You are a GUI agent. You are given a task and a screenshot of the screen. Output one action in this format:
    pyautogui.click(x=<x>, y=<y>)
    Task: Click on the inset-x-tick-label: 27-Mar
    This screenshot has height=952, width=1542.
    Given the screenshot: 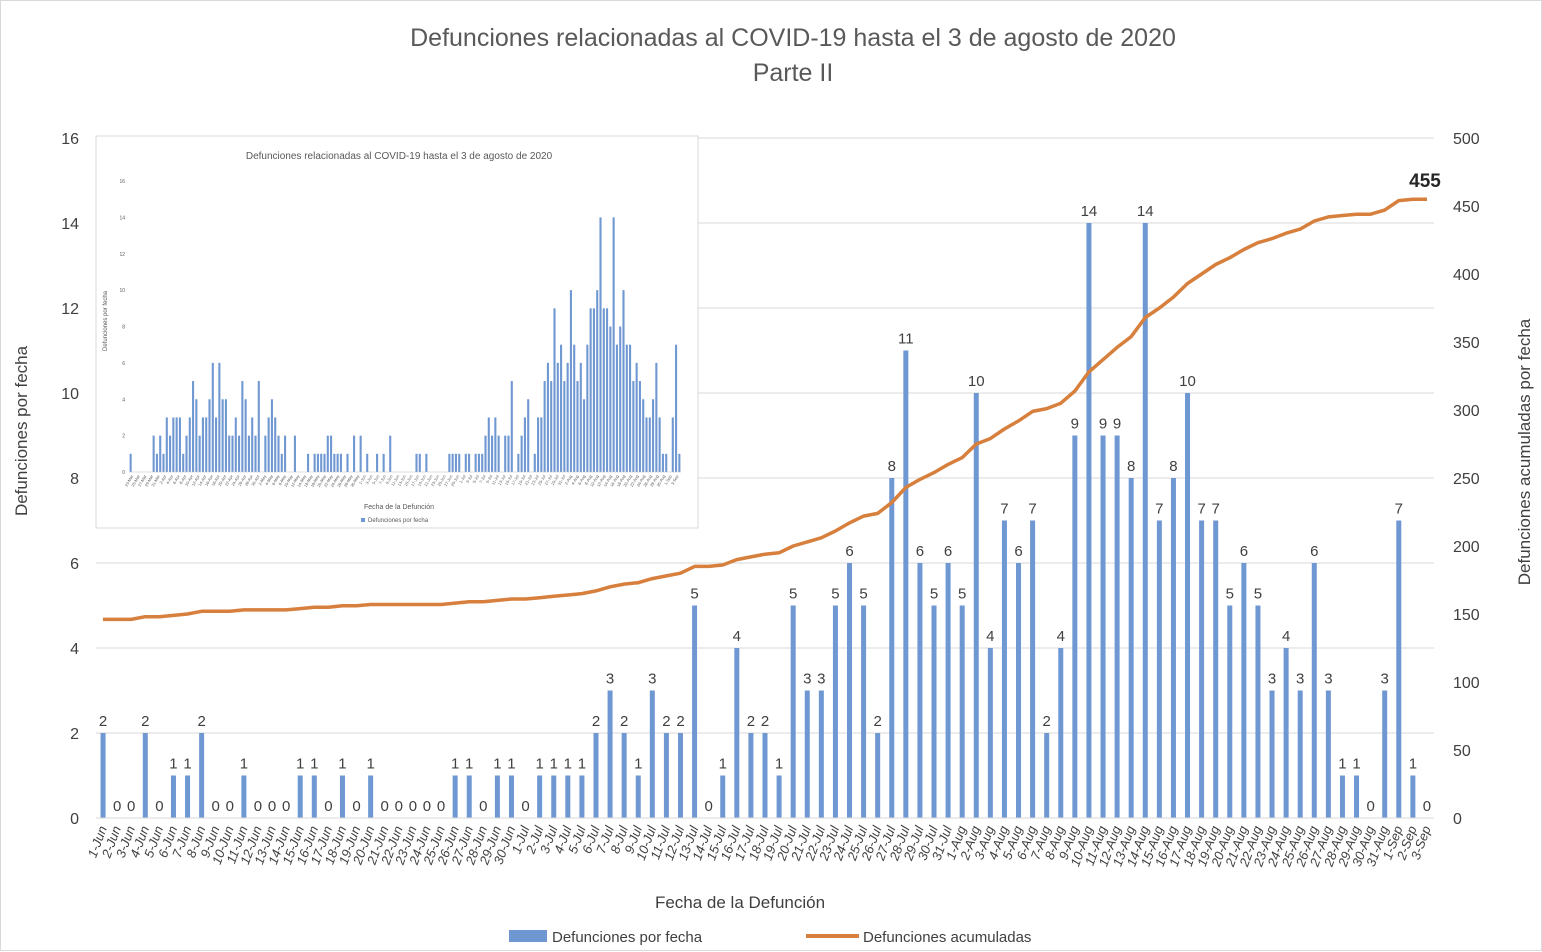 What is the action you would take?
    pyautogui.click(x=142, y=480)
    